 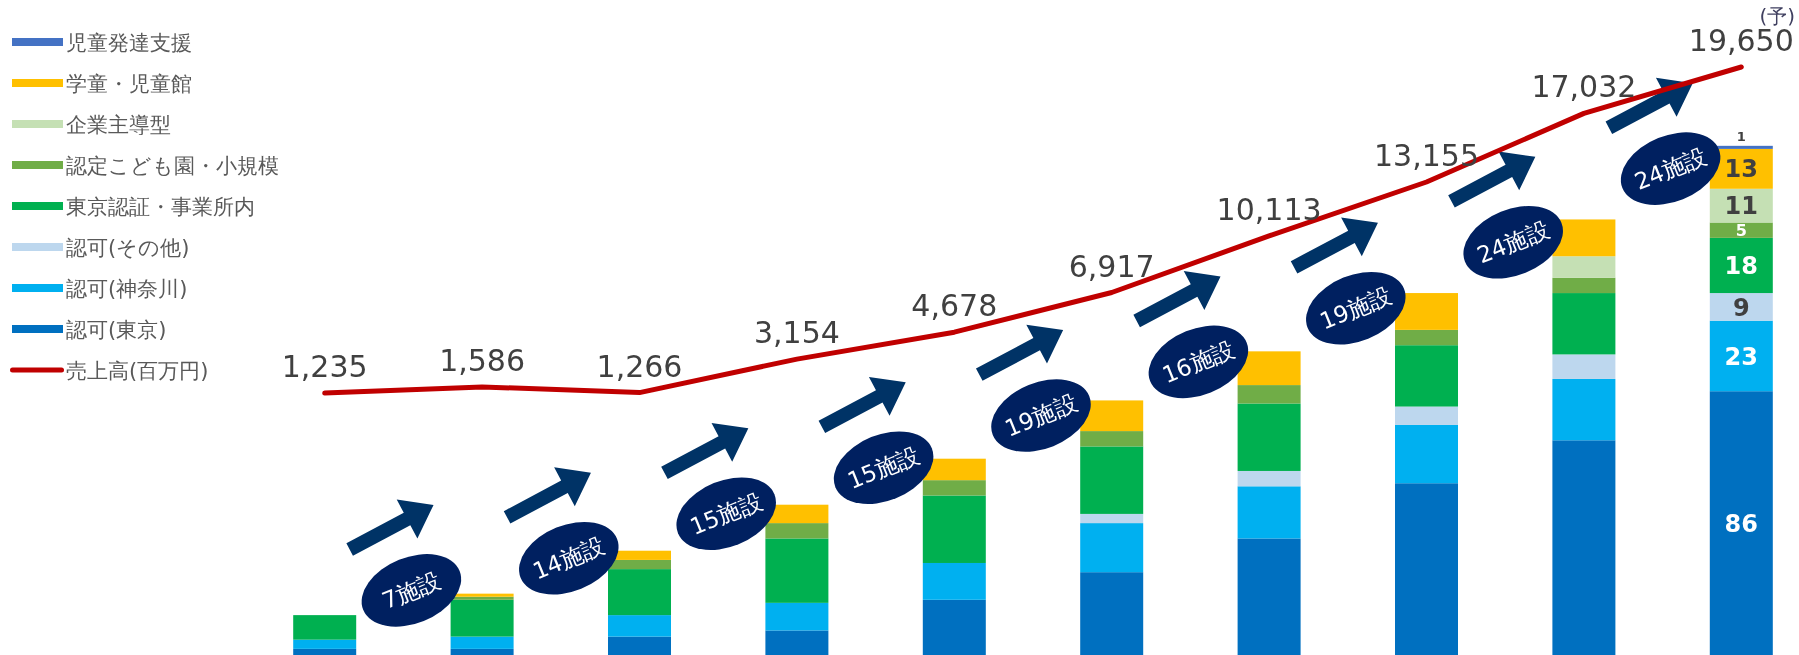 What do you see at coordinates (1198, 362) in the screenshot?
I see `annotation: 16施設` at bounding box center [1198, 362].